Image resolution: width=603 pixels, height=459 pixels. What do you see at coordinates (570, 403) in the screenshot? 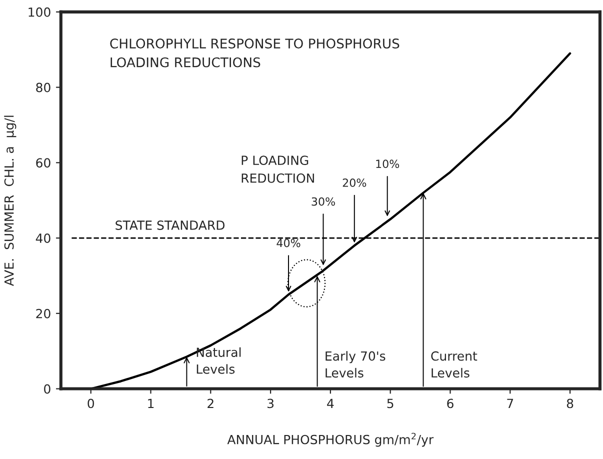
I see `x-tick-label: 8` at bounding box center [570, 403].